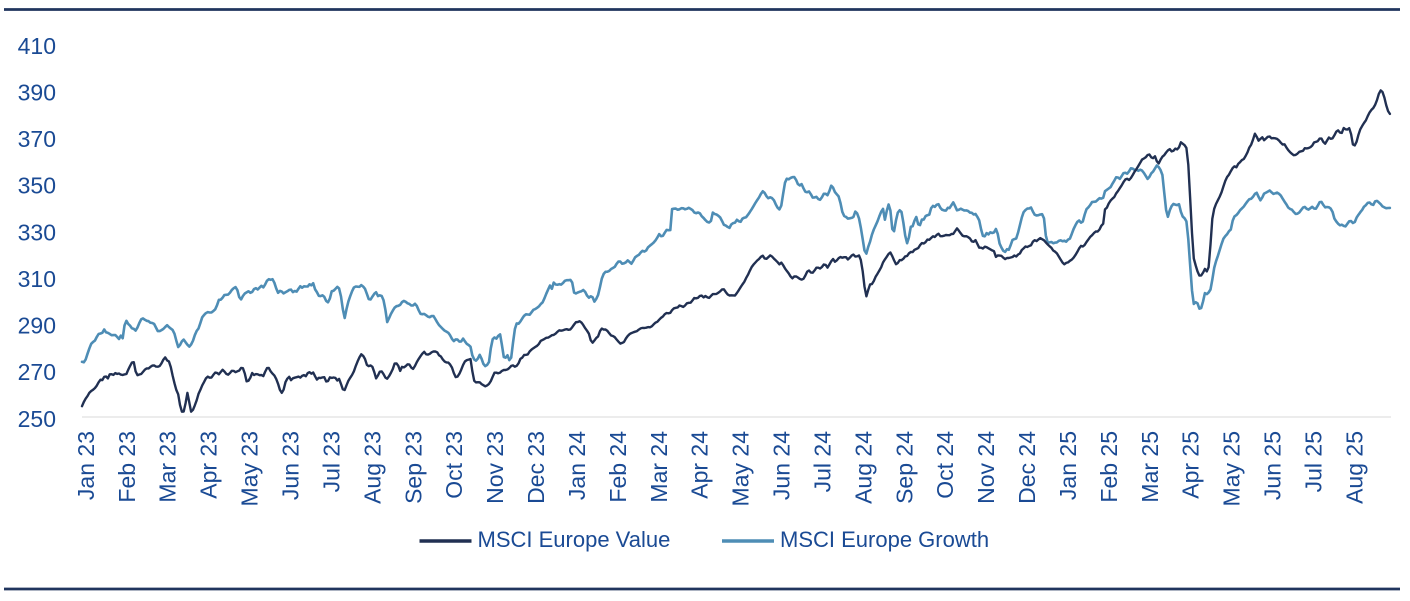  What do you see at coordinates (659, 467) in the screenshot?
I see `svg-text: Mar 24` at bounding box center [659, 467].